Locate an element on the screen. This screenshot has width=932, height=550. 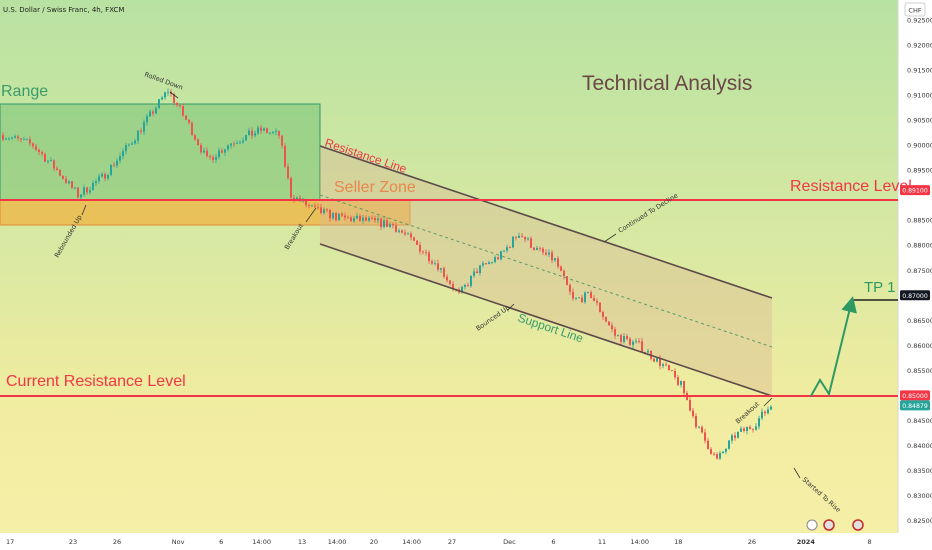
started-rise-pointer is located at coordinates (797, 473).